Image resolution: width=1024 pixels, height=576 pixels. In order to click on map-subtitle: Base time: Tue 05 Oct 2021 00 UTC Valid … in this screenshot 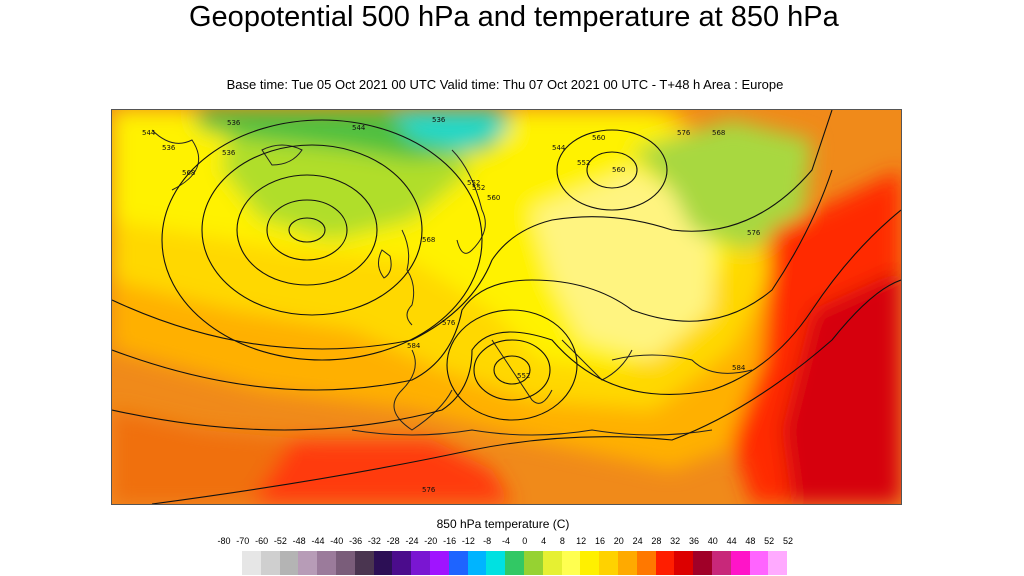, I will do `click(505, 84)`.